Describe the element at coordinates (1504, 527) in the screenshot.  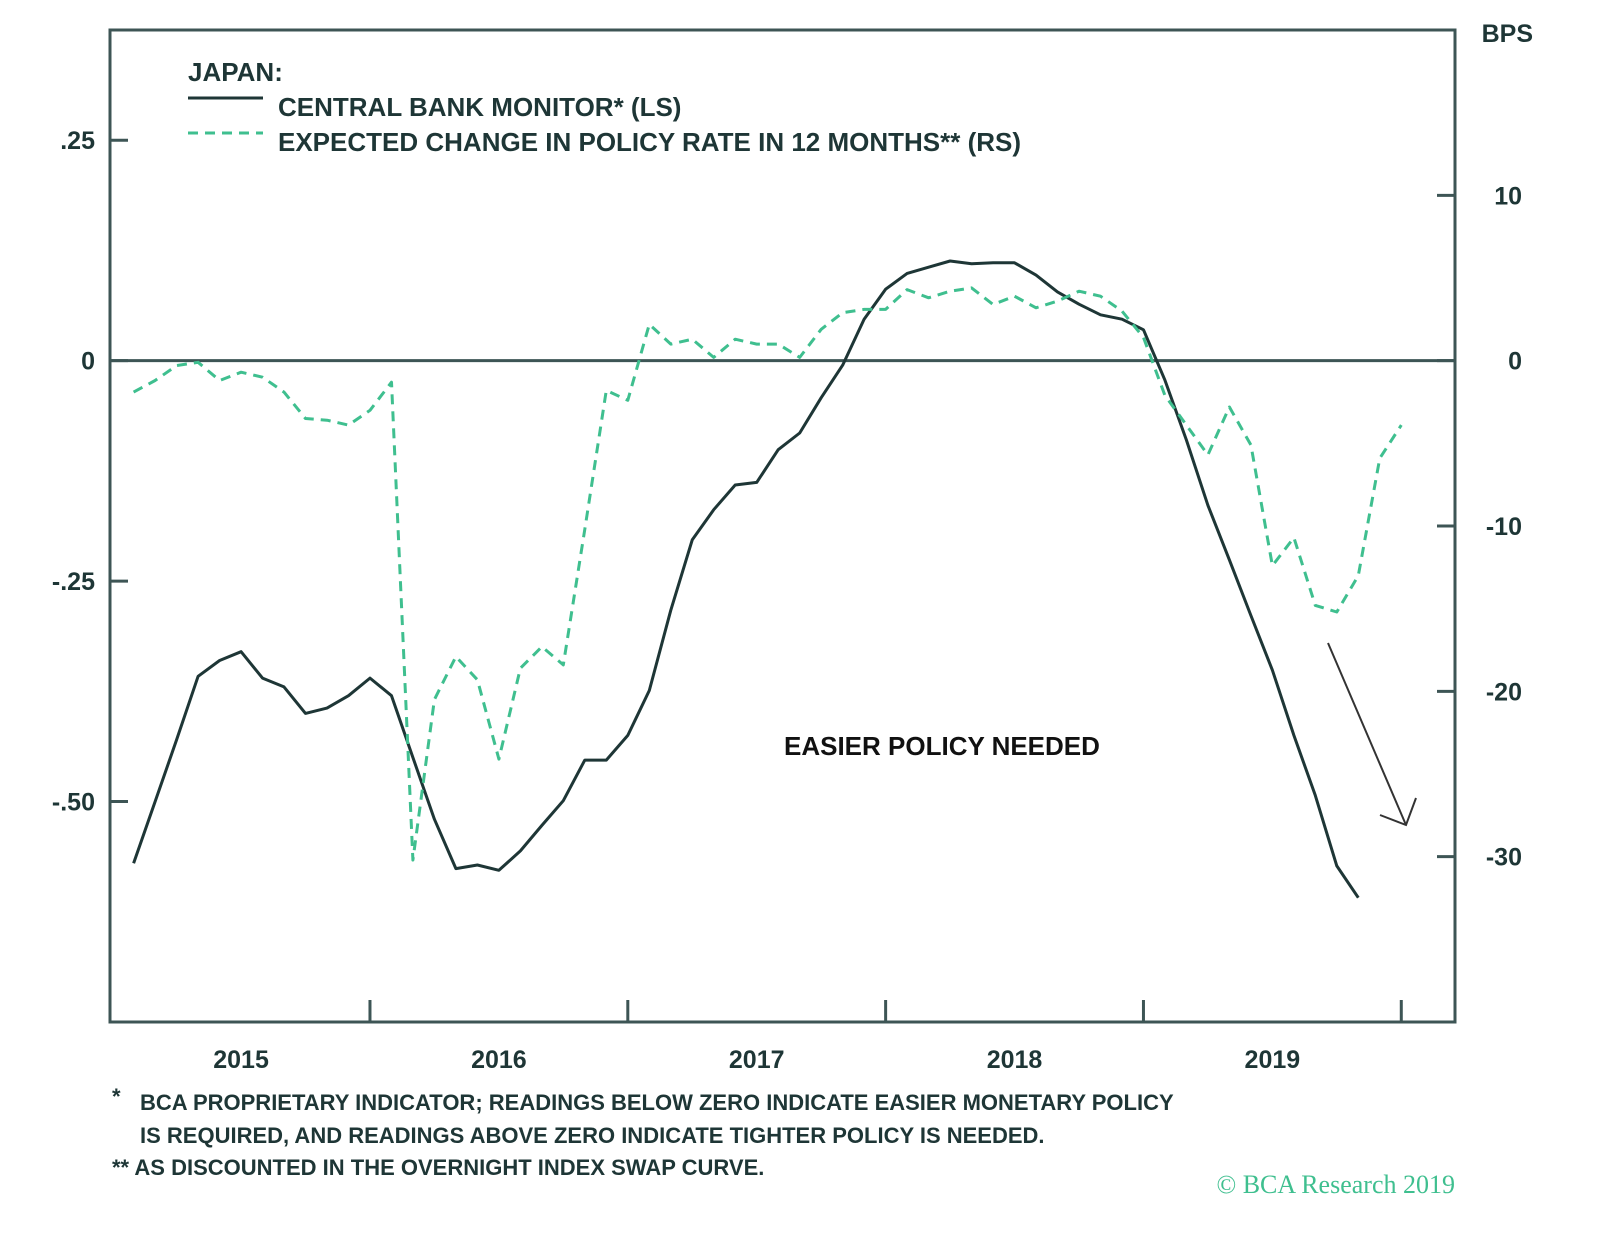
I see `right-tick-label: -10` at that location.